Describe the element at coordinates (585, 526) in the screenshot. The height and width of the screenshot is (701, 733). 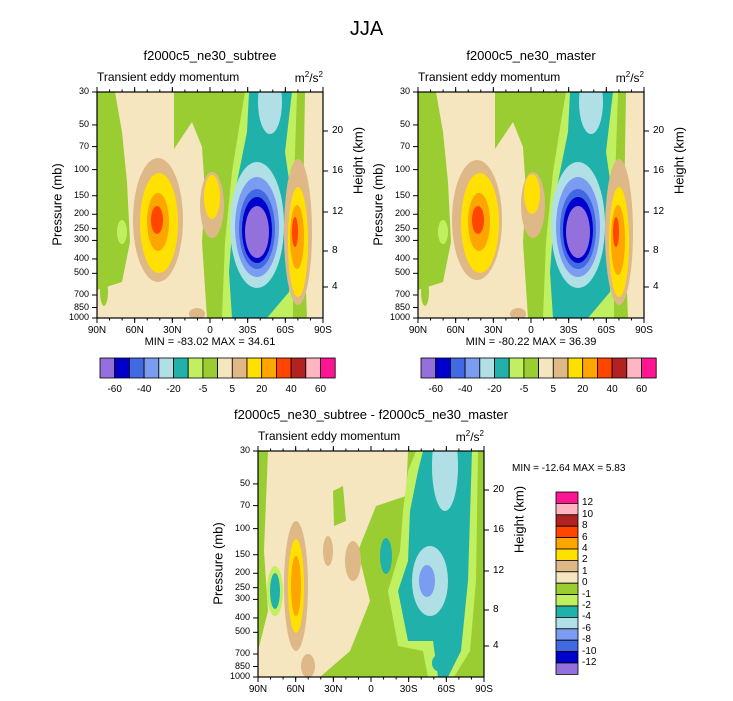
I see `colorbar-label: 8` at that location.